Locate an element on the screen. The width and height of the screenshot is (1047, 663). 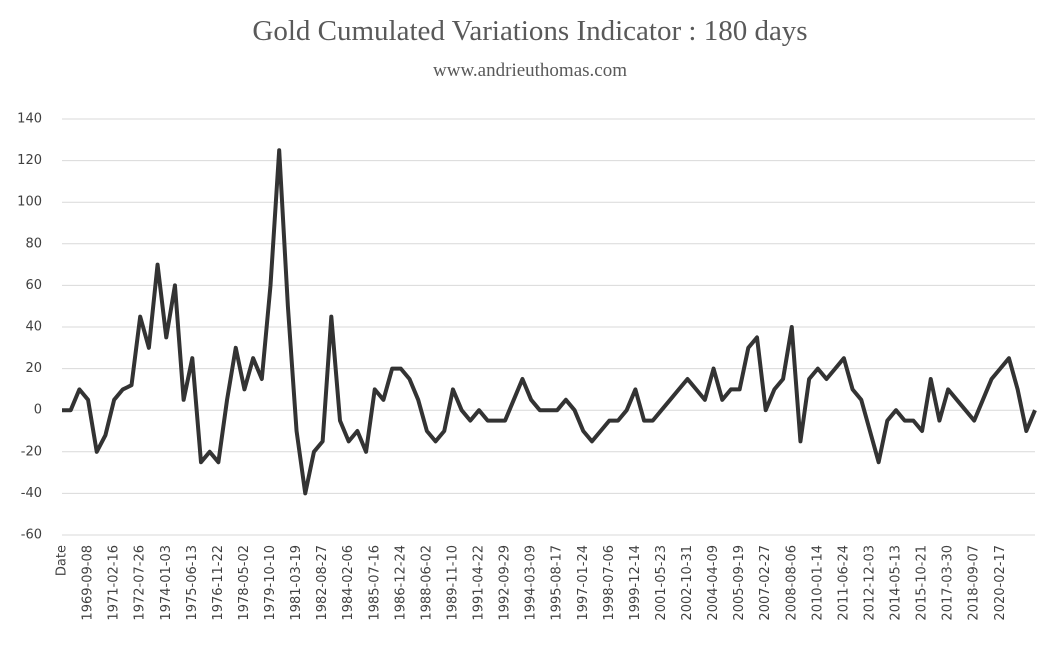
x-tick-label: 1992-09-29 is located at coordinates (505, 583).